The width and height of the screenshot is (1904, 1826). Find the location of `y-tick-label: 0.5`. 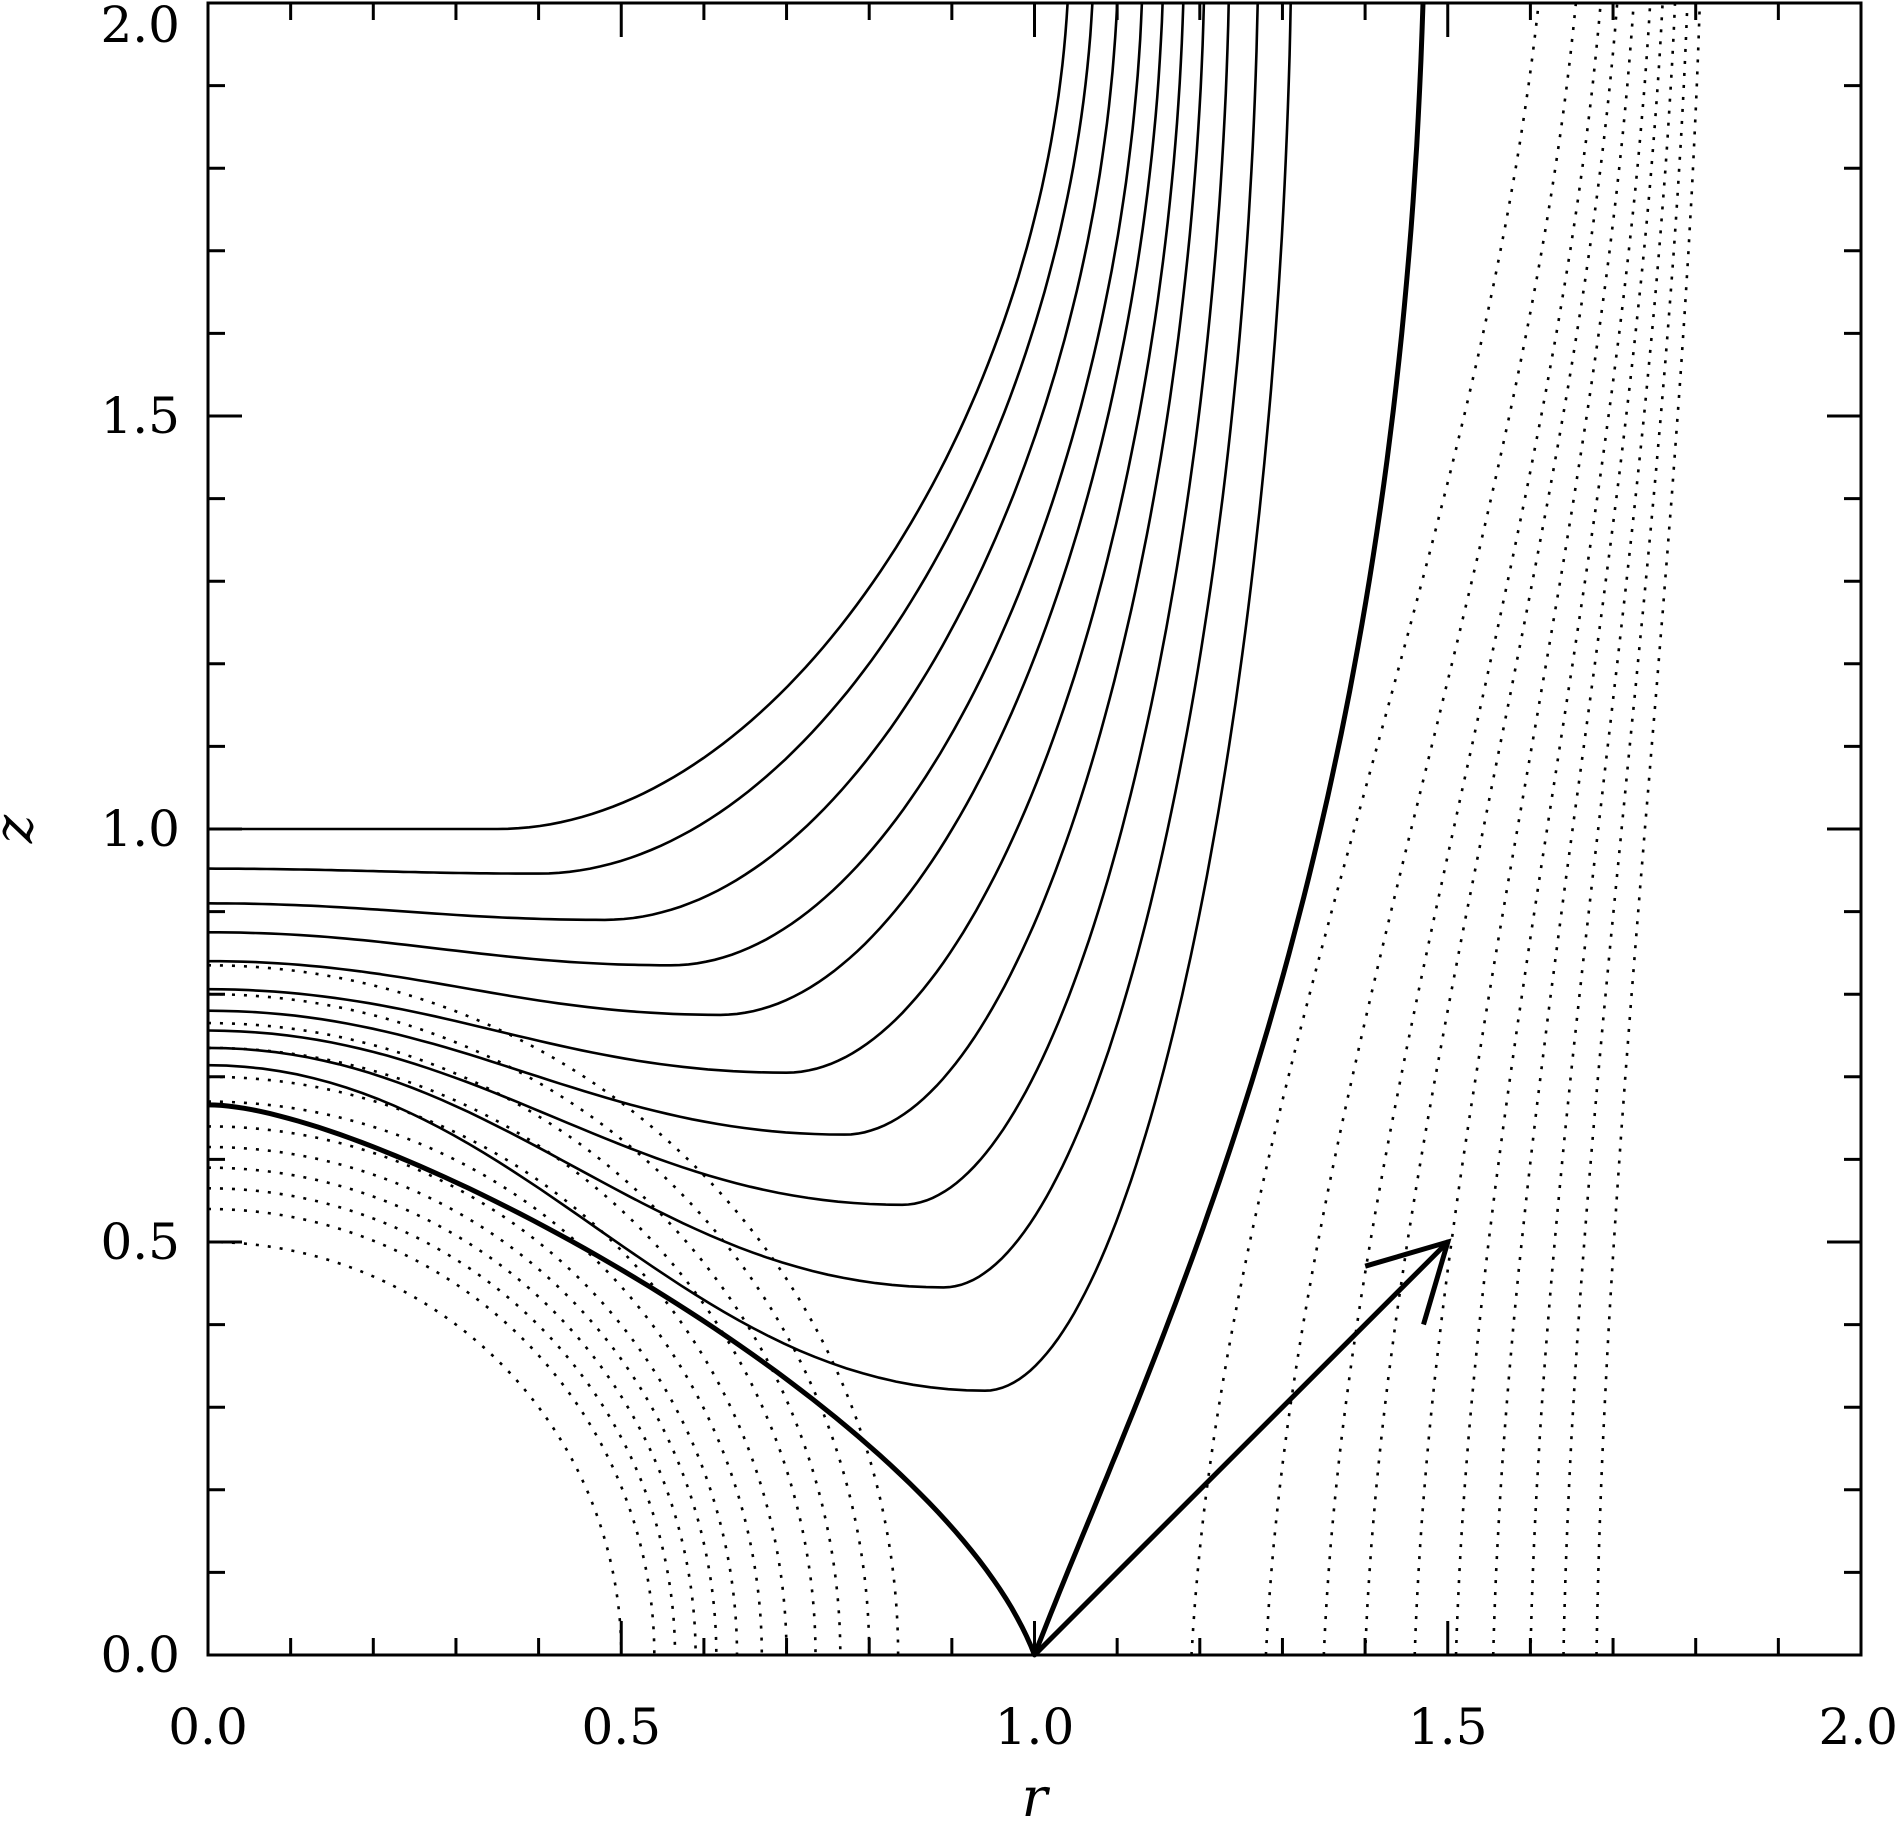

y-tick-label: 0.5 is located at coordinates (140, 1242).